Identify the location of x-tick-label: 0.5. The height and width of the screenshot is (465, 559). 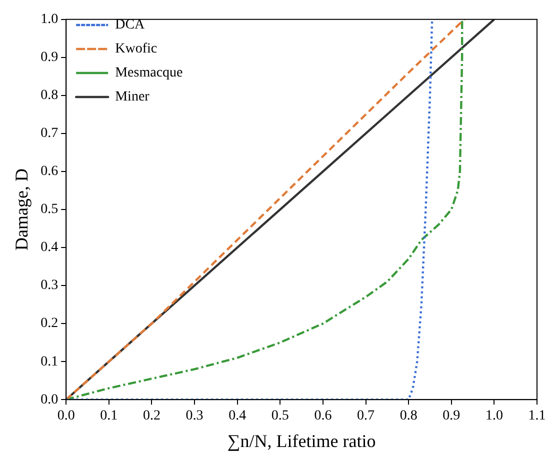
(280, 416).